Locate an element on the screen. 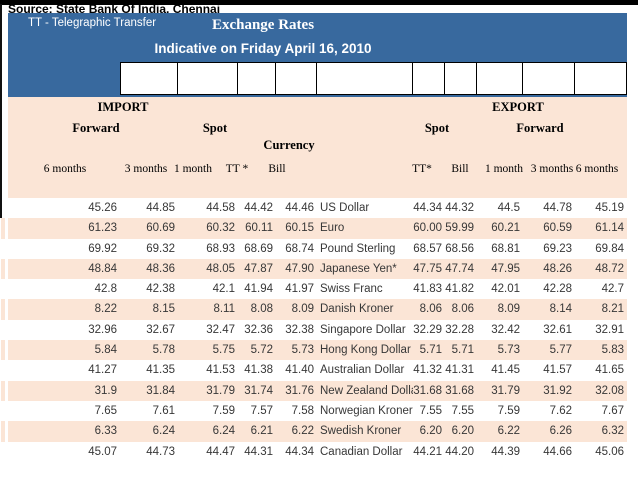 The width and height of the screenshot is (638, 479). export-3m-cell: 48.26 is located at coordinates (557, 268).